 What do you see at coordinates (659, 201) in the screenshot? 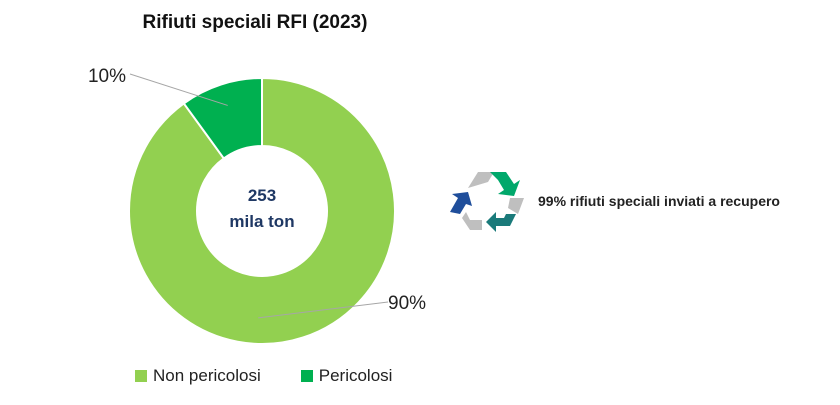
I see `recycle-callout-text: 99% rifiuti speciali inviati a recupero` at bounding box center [659, 201].